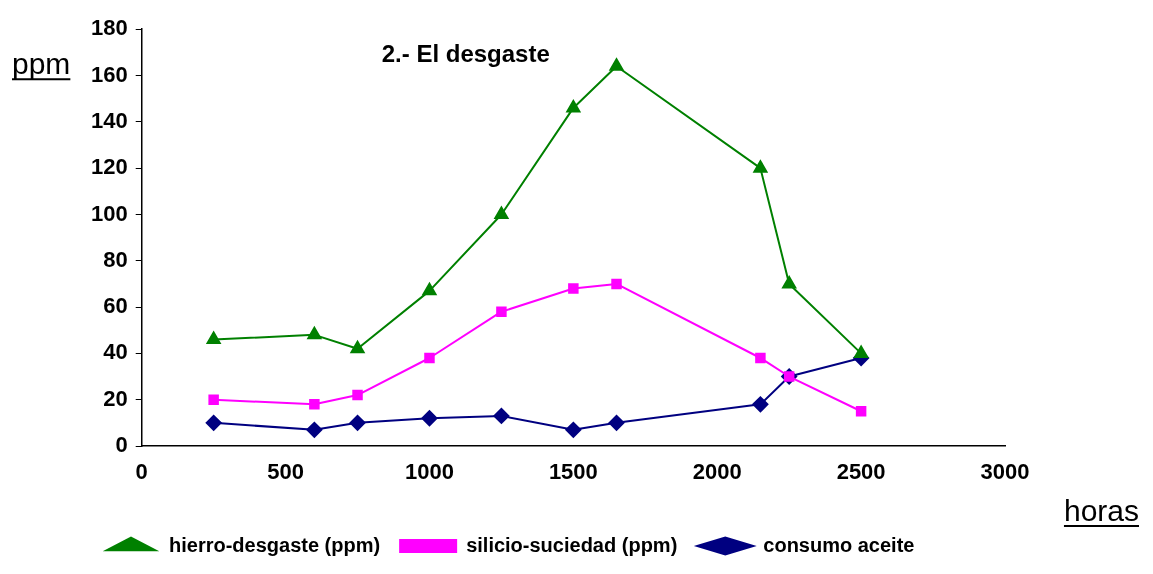  Describe the element at coordinates (115, 352) in the screenshot. I see `y-tick-label: 40` at that location.